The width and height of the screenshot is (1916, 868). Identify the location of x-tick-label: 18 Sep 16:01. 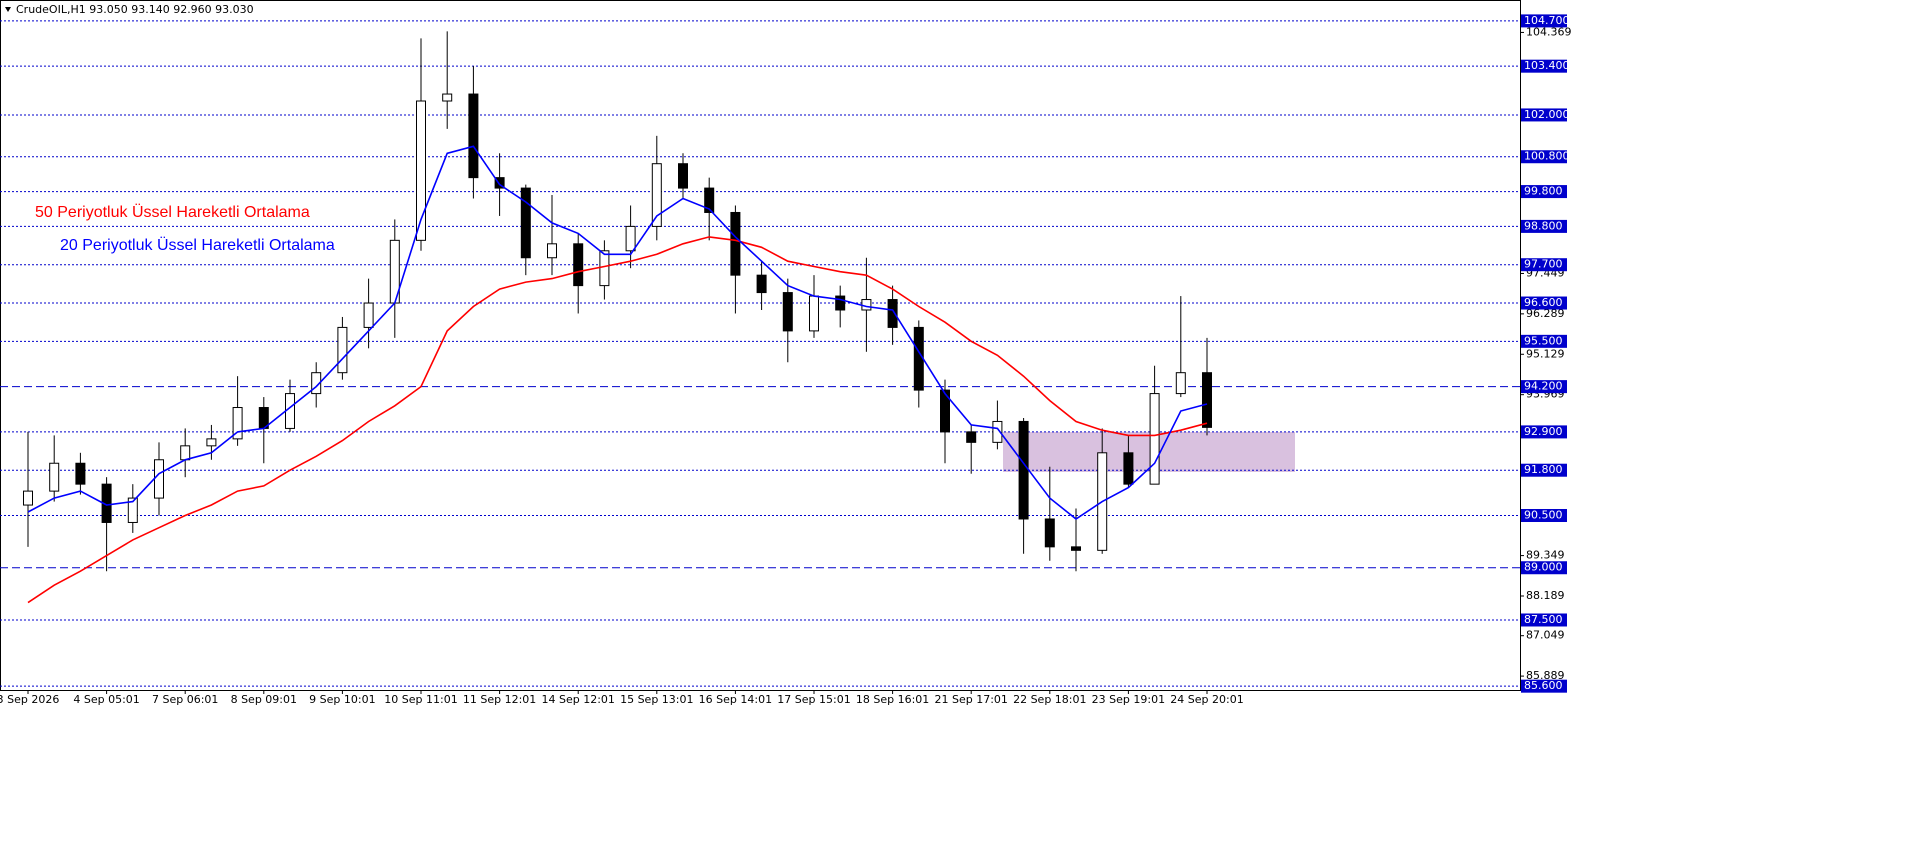
(892, 699).